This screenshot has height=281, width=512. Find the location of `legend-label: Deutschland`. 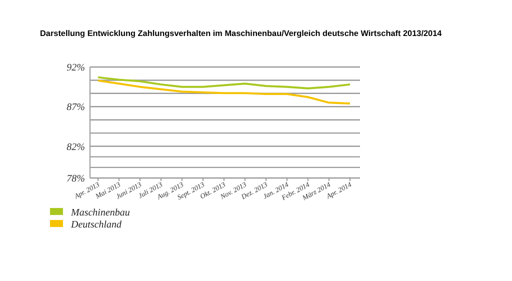

legend-label: Deutschland is located at coordinates (96, 225).